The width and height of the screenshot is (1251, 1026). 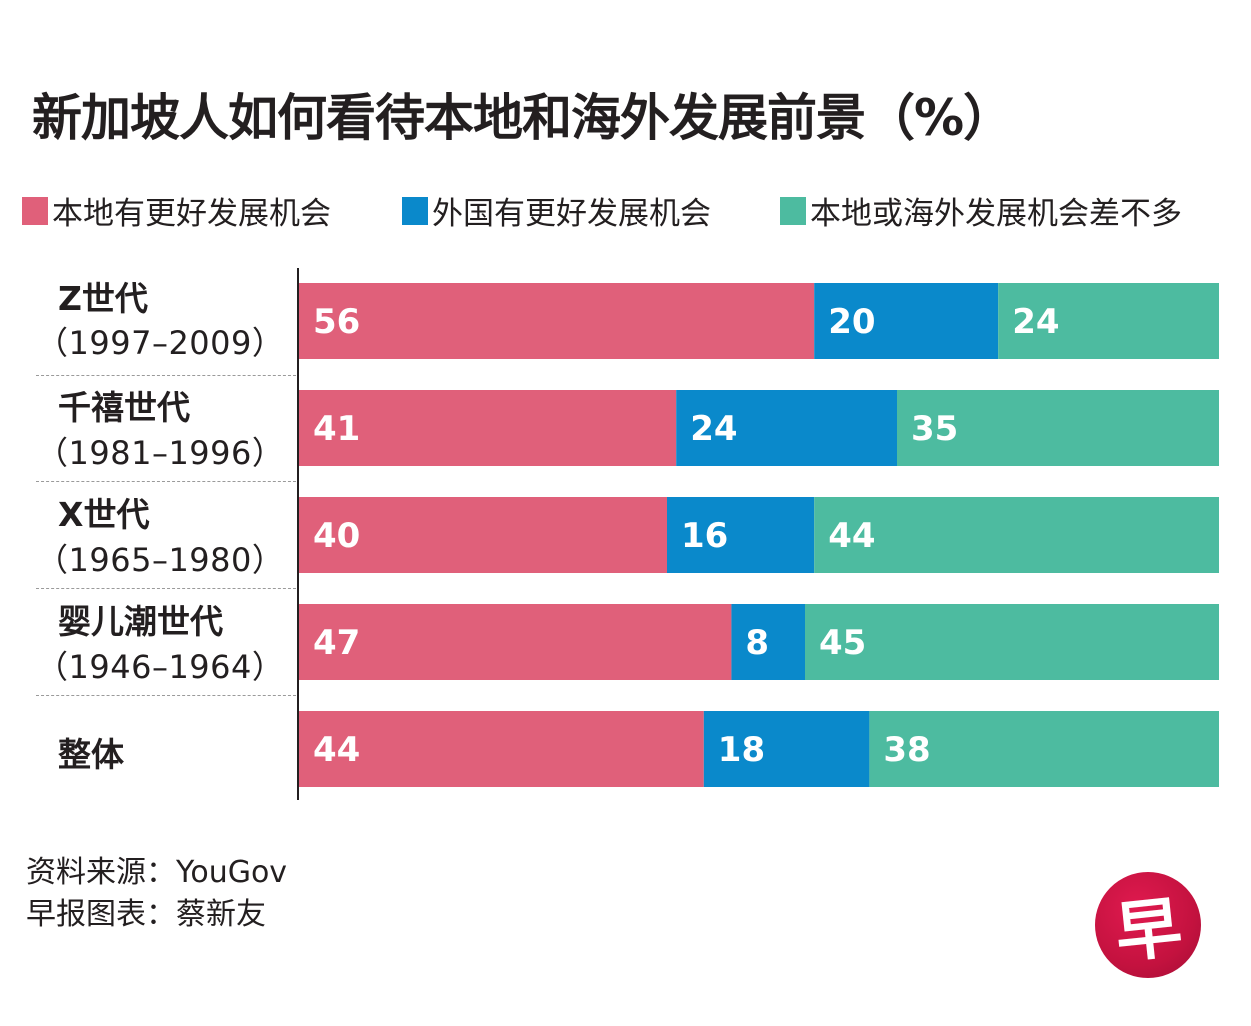 I want to click on credit-note: 早报图表：蔡新友, so click(x=146, y=914).